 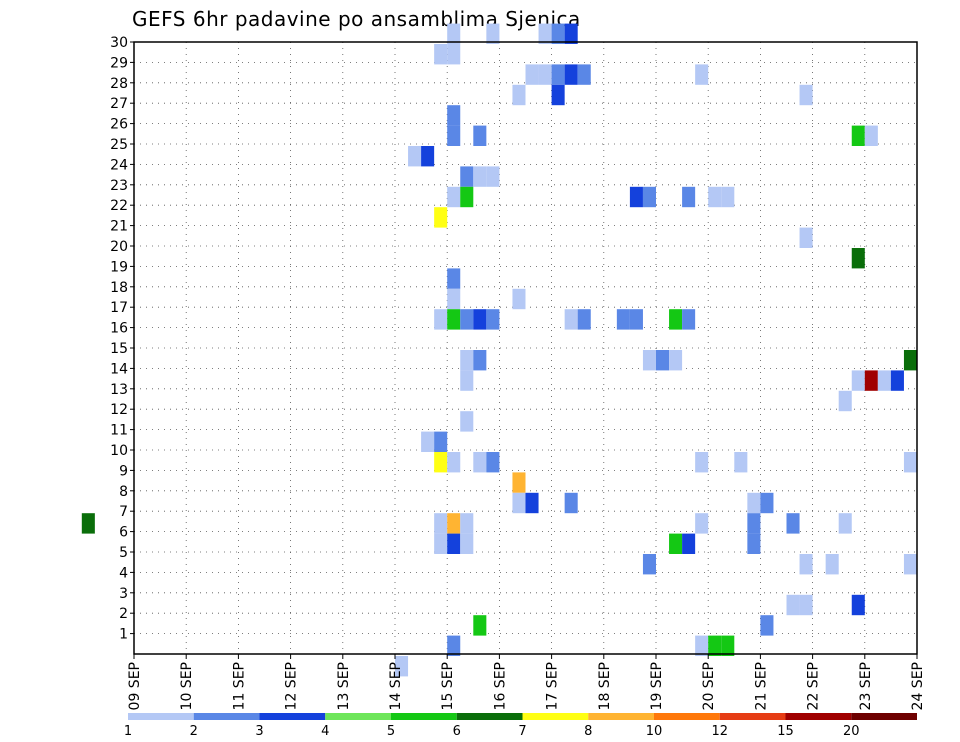 I want to click on legend-label: 7, so click(x=522, y=731).